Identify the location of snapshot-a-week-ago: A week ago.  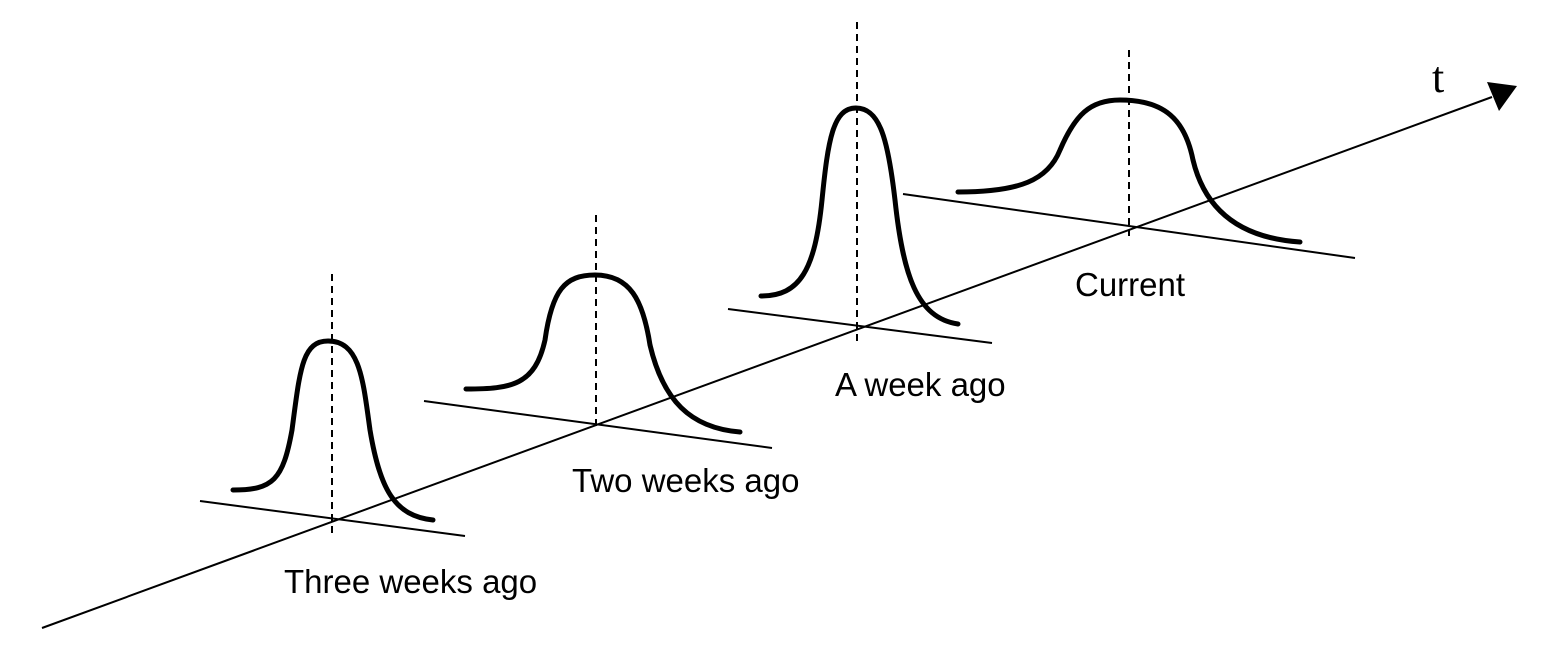
(866, 212).